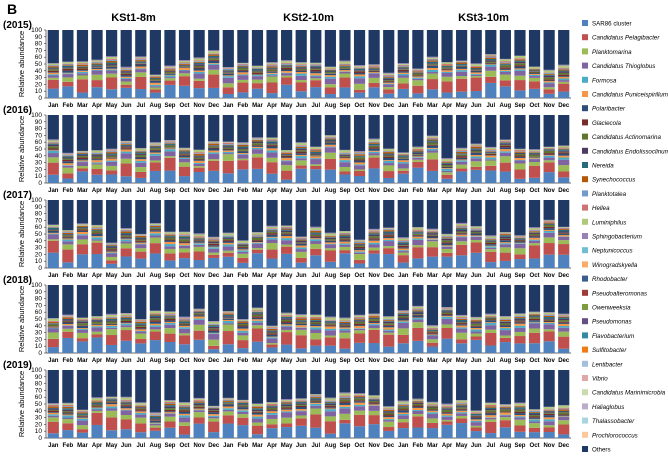  What do you see at coordinates (21, 319) in the screenshot?
I see `y-axis-label: Relative abundance` at bounding box center [21, 319].